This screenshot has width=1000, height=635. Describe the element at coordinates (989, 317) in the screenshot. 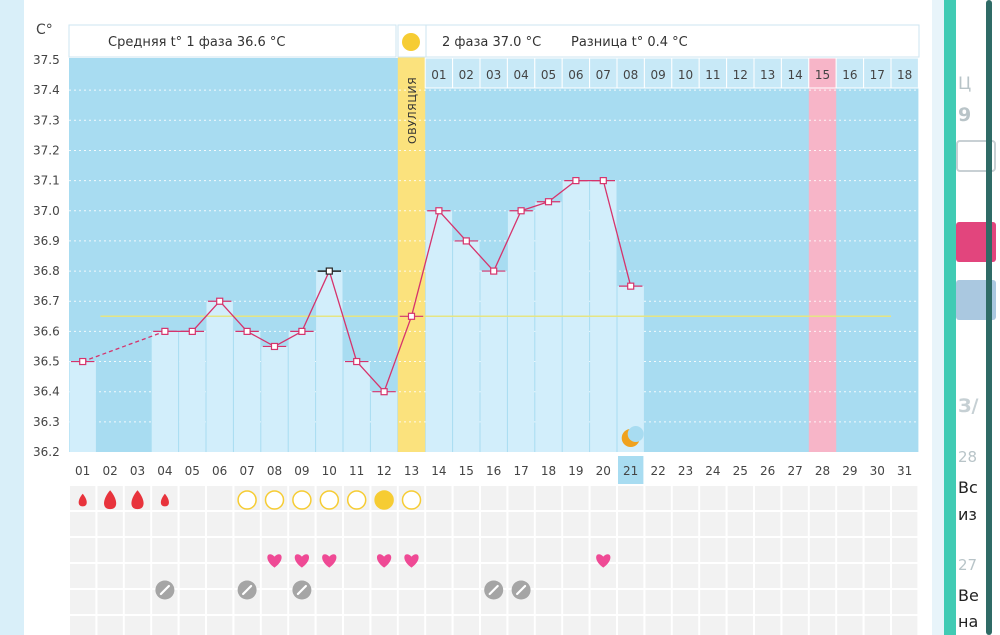

I see `side-scrollbar` at that location.